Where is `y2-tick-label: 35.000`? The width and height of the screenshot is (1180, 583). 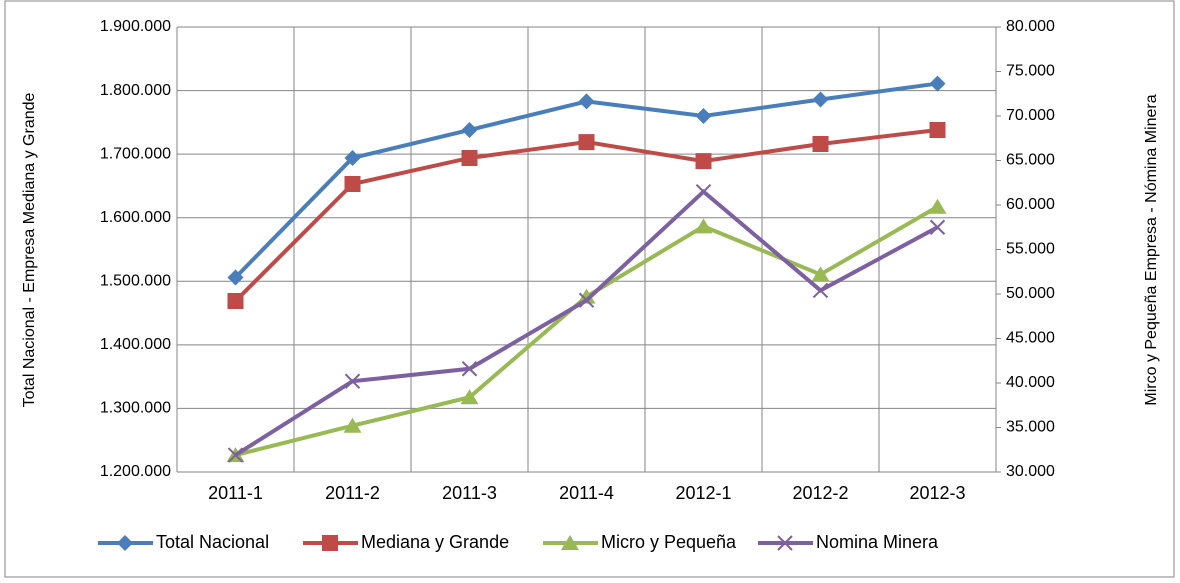
y2-tick-label: 35.000 is located at coordinates (1030, 427).